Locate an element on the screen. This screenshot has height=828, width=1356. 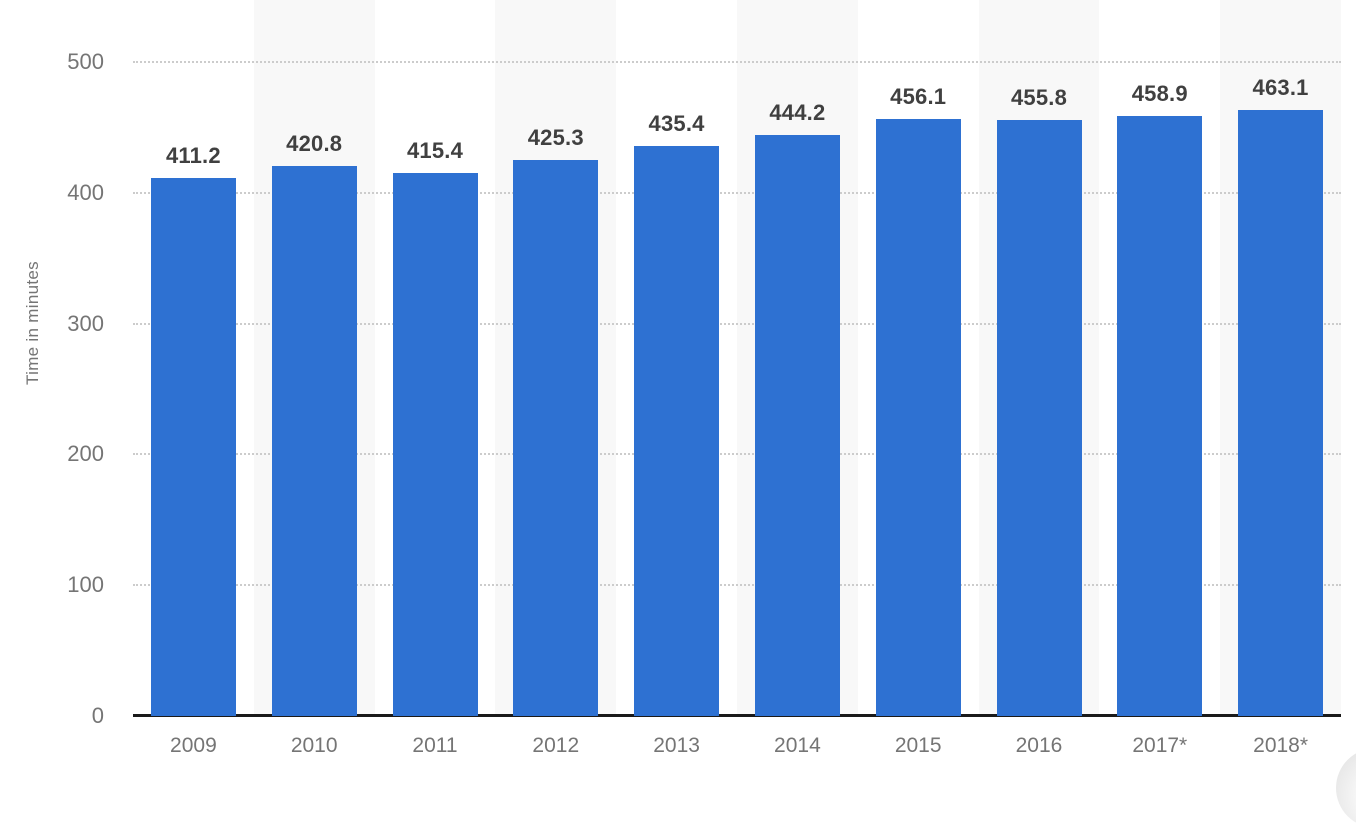
x-tick-label: 2014 is located at coordinates (797, 745).